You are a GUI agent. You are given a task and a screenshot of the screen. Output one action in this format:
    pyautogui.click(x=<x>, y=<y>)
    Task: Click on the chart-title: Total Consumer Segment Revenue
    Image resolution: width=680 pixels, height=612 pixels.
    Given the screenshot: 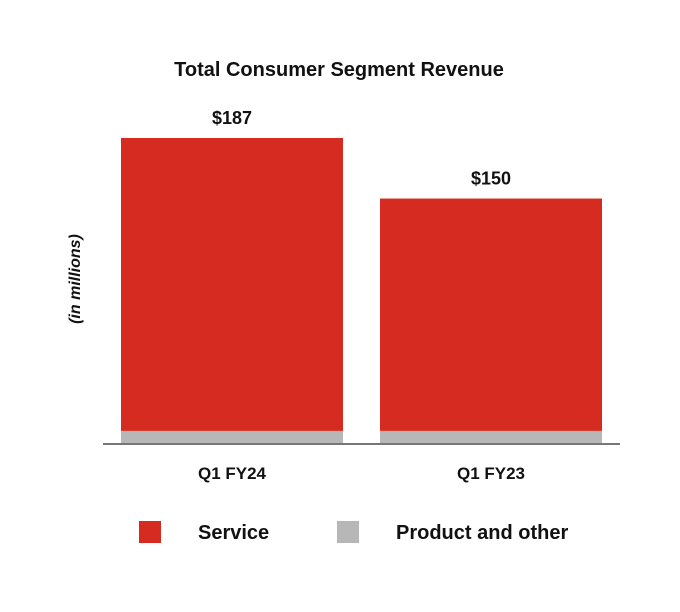 What is the action you would take?
    pyautogui.click(x=339, y=70)
    